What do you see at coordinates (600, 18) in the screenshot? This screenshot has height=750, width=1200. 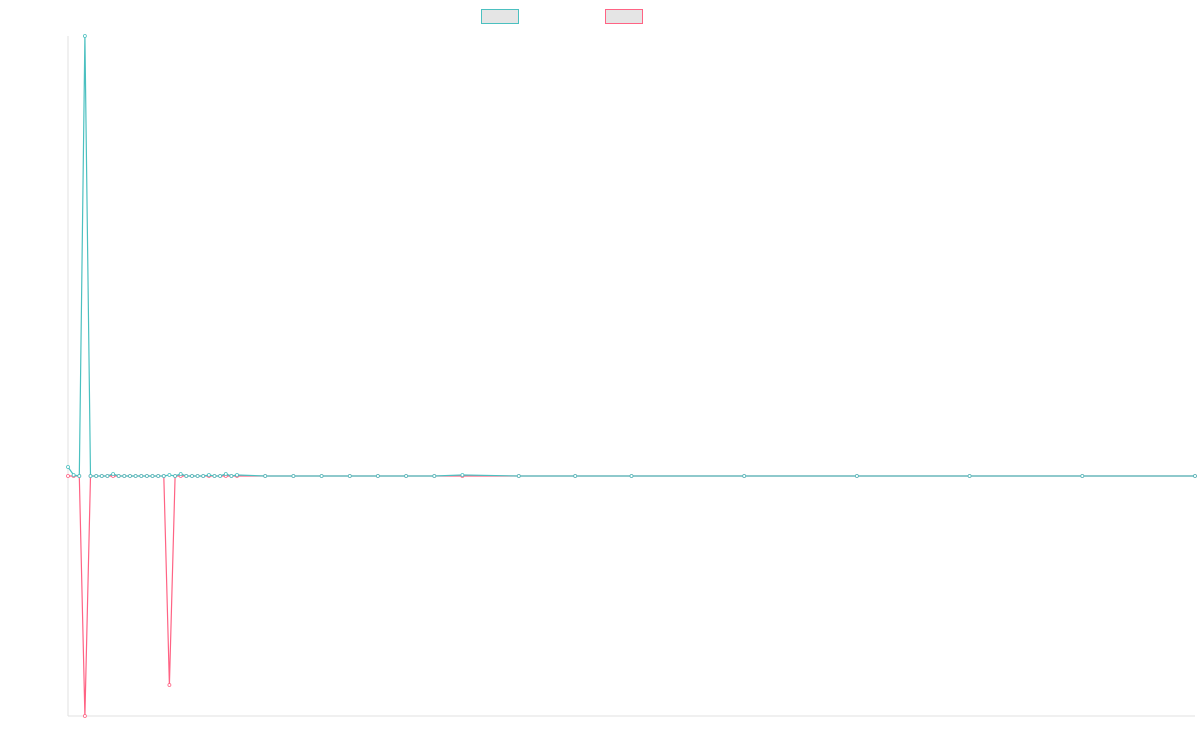 I see `chart-legend` at bounding box center [600, 18].